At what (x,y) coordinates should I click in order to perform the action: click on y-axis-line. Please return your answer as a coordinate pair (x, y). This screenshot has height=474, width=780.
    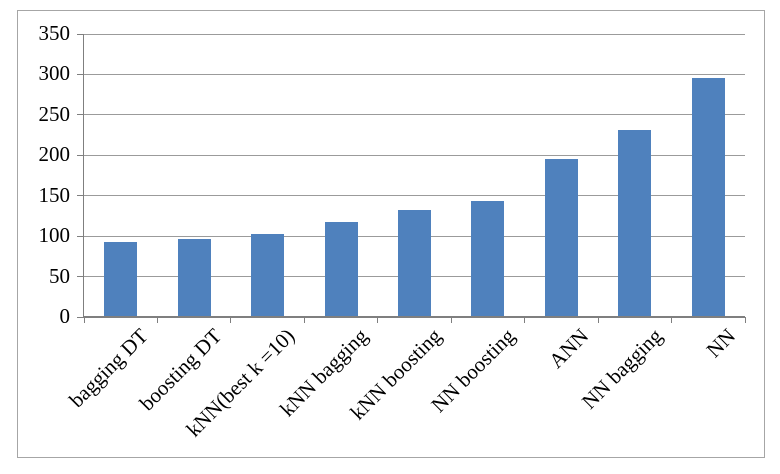
    Looking at the image, I should click on (83, 176).